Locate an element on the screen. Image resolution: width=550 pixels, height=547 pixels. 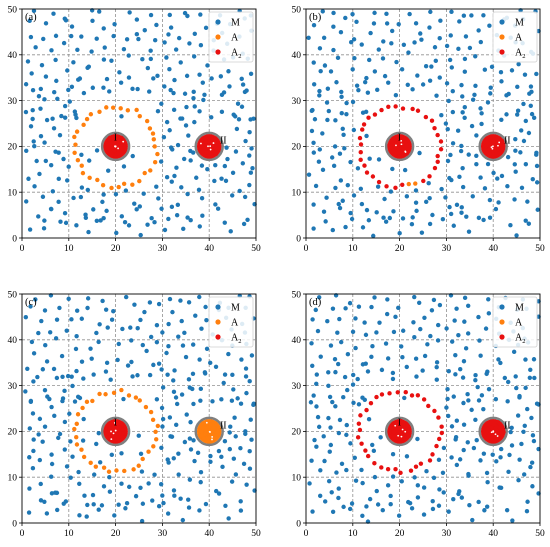
ring-I is located at coordinates (399, 433).